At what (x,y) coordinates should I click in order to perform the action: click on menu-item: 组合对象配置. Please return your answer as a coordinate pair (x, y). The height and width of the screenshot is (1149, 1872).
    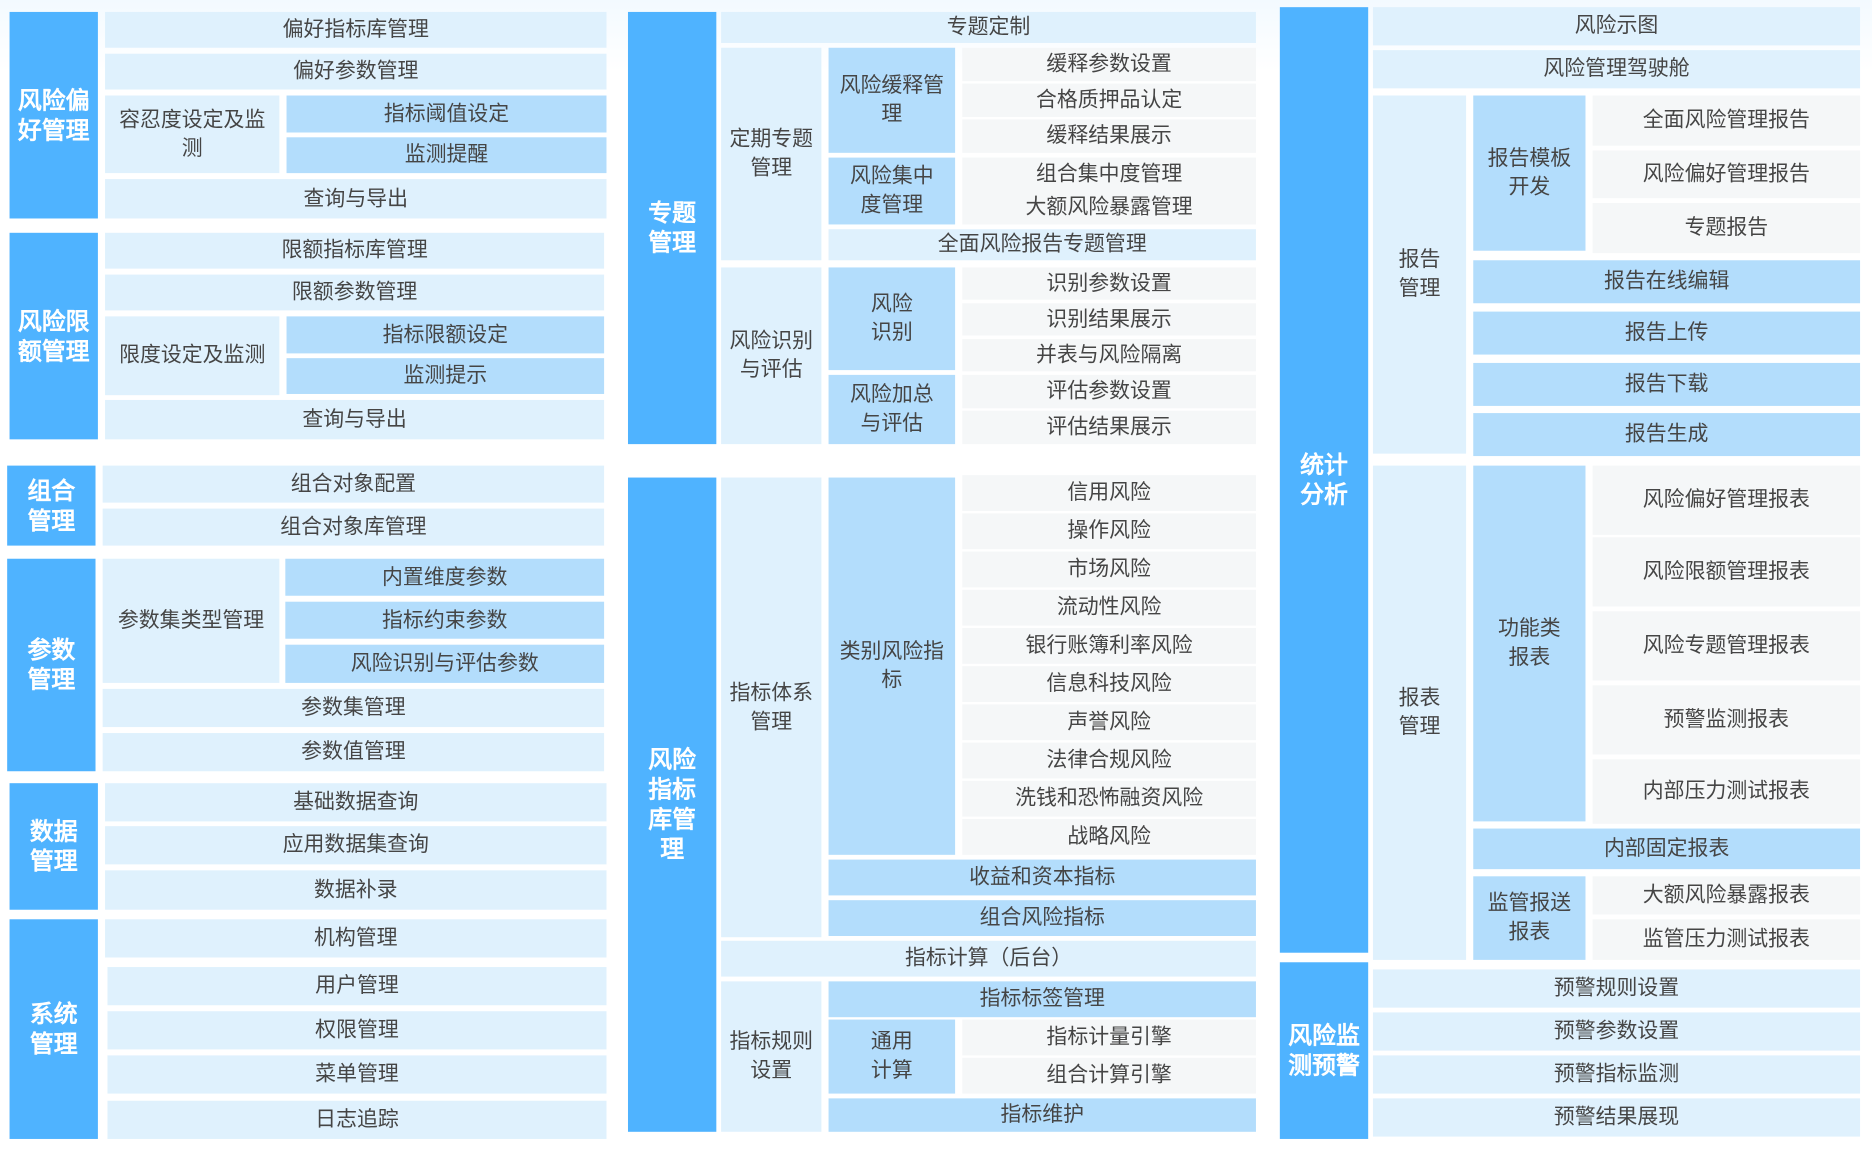
    Looking at the image, I should click on (353, 484).